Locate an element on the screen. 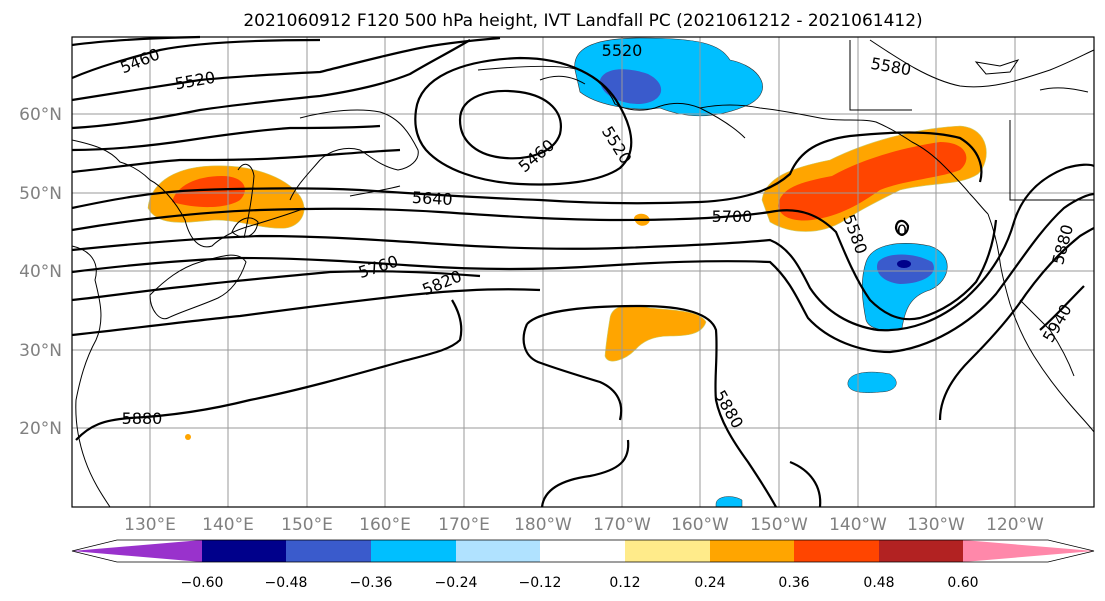 The height and width of the screenshot is (601, 1105). contour-label: 0 is located at coordinates (902, 230).